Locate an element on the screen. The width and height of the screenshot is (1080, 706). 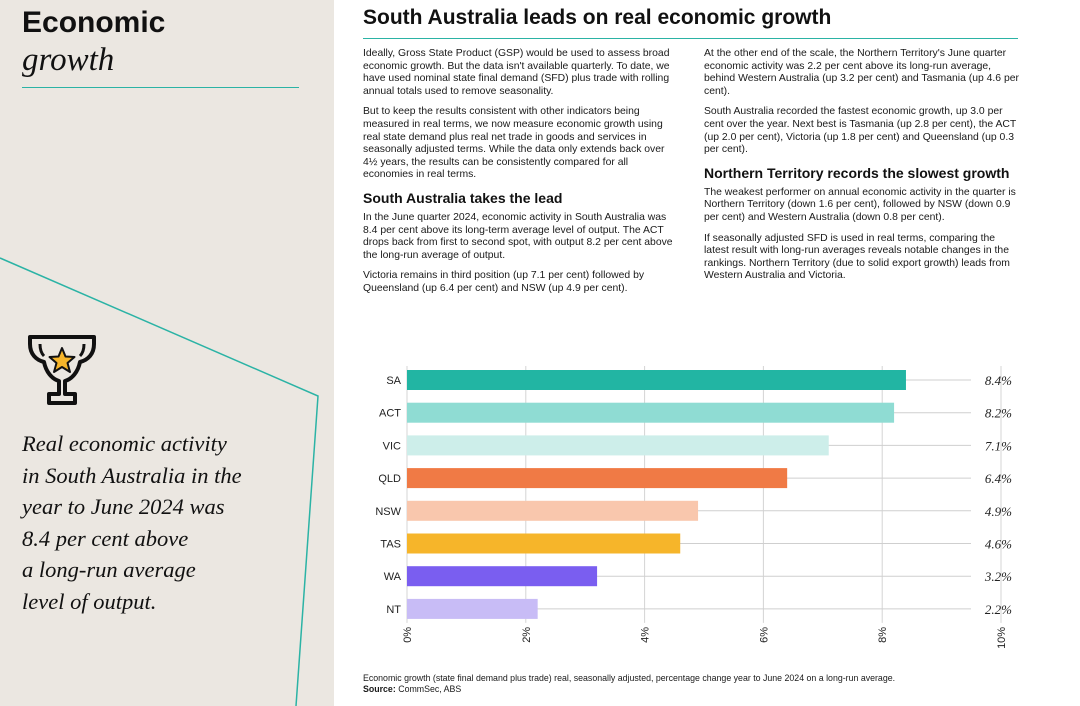
category-label: ACT is located at coordinates (390, 414).